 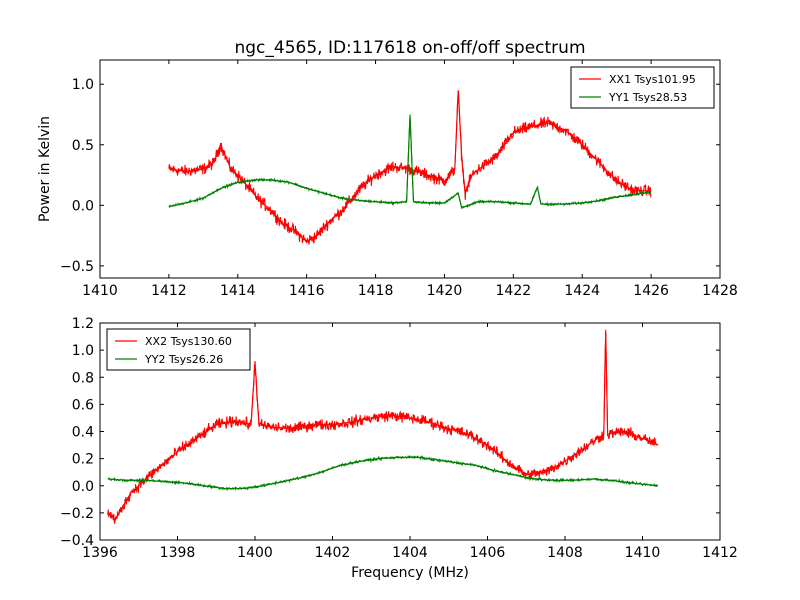 I want to click on y-tick-label: −0.5, so click(x=77, y=267).